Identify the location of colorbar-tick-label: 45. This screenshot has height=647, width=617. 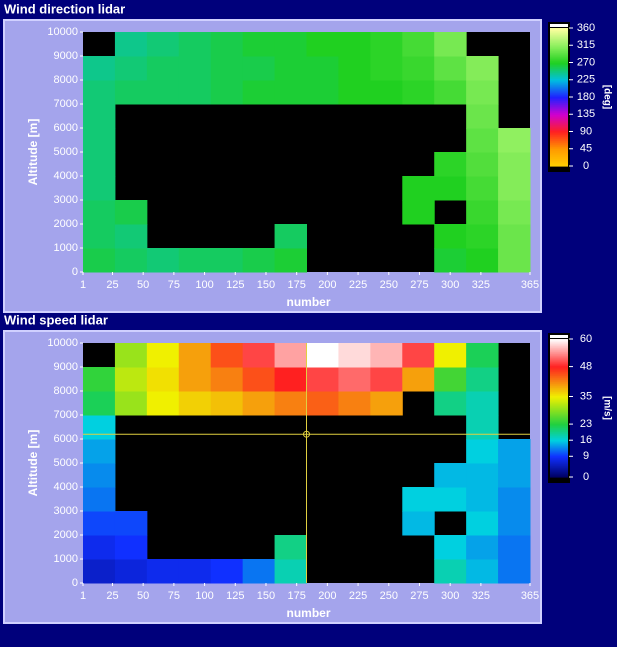
(586, 149).